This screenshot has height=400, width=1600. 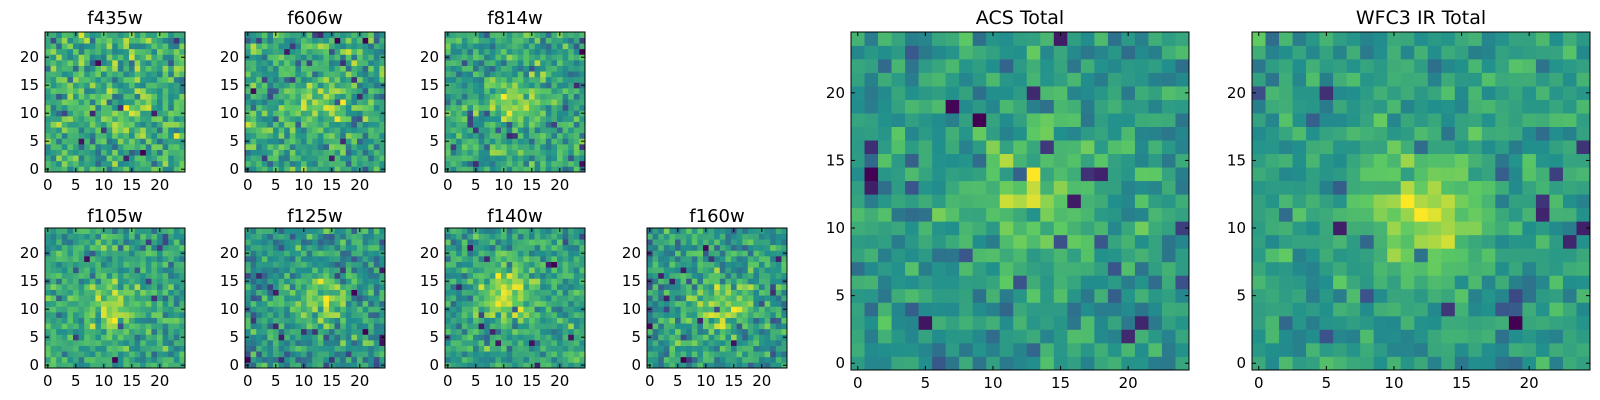 What do you see at coordinates (229, 57) in the screenshot?
I see `tick-label: 20` at bounding box center [229, 57].